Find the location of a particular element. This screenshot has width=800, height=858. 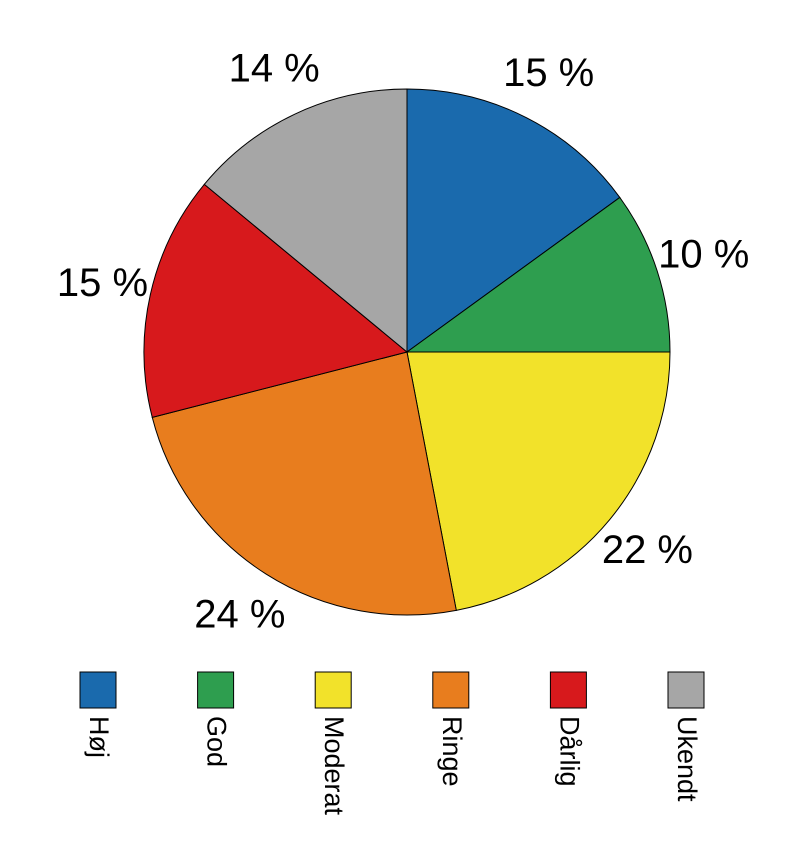

data-label: 24 % is located at coordinates (240, 614).